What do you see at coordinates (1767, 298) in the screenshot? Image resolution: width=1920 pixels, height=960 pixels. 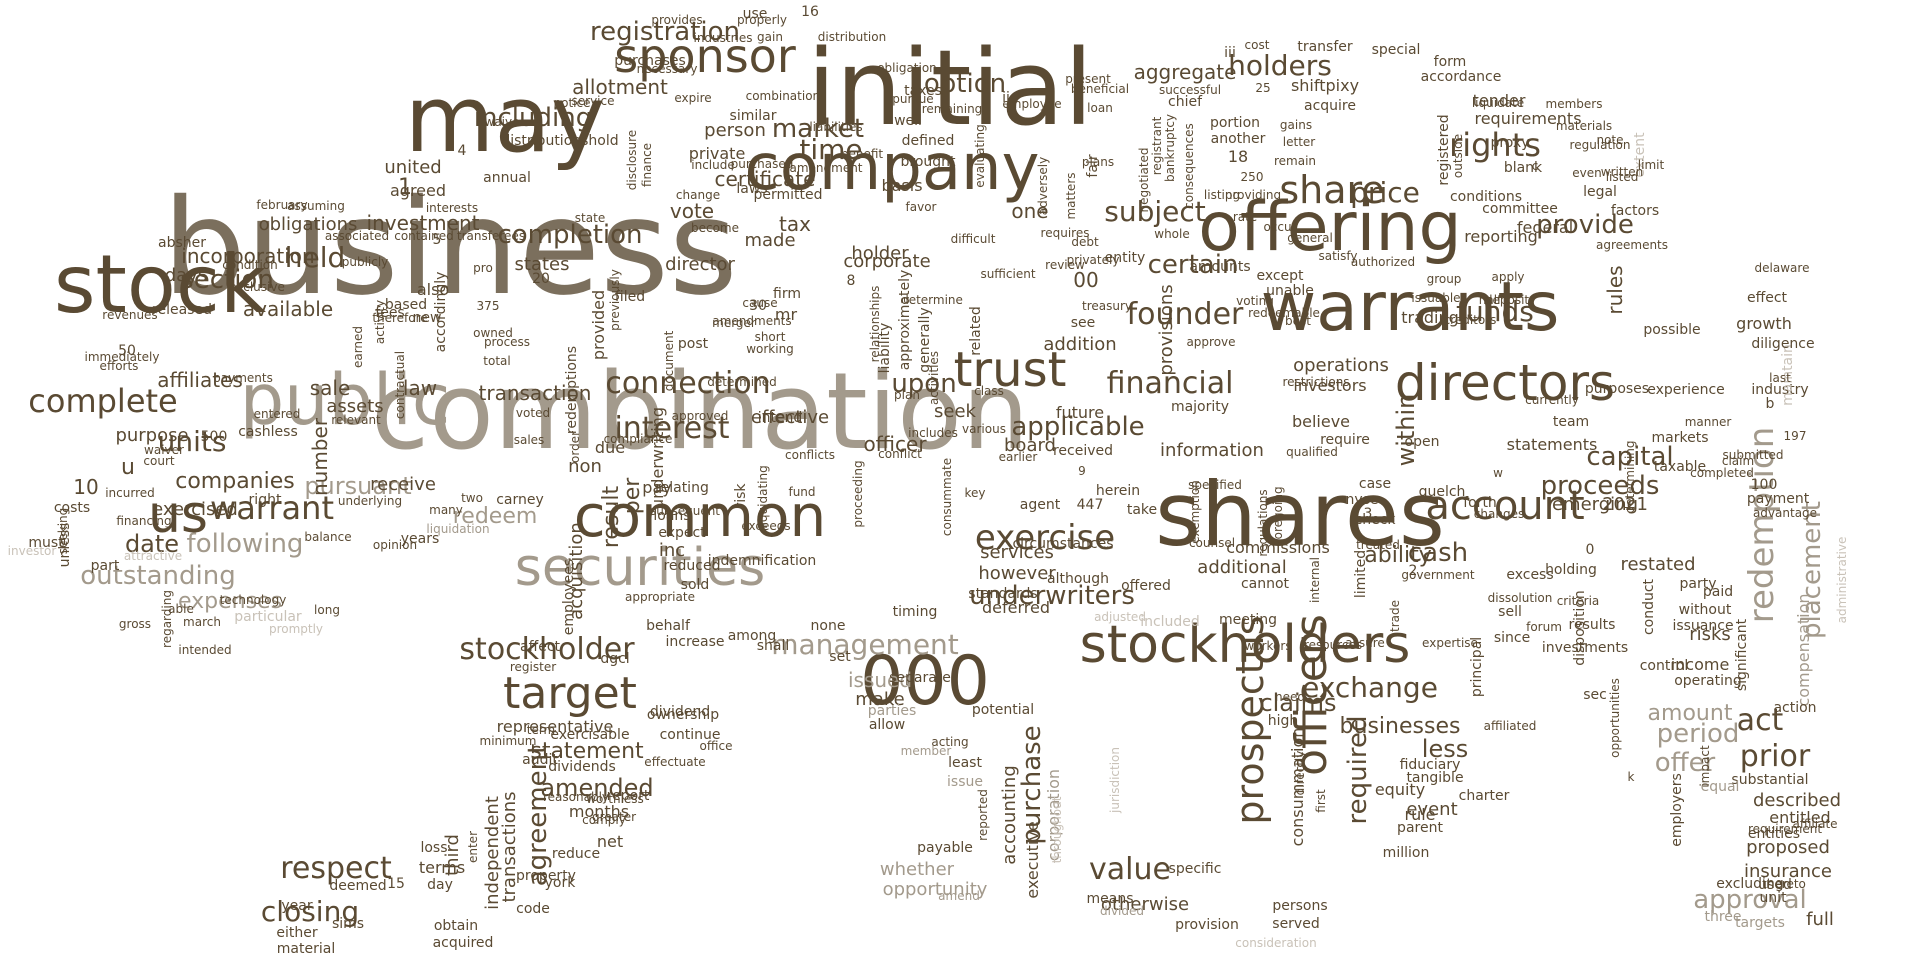 I see `cloud-word-effect: effect` at bounding box center [1767, 298].